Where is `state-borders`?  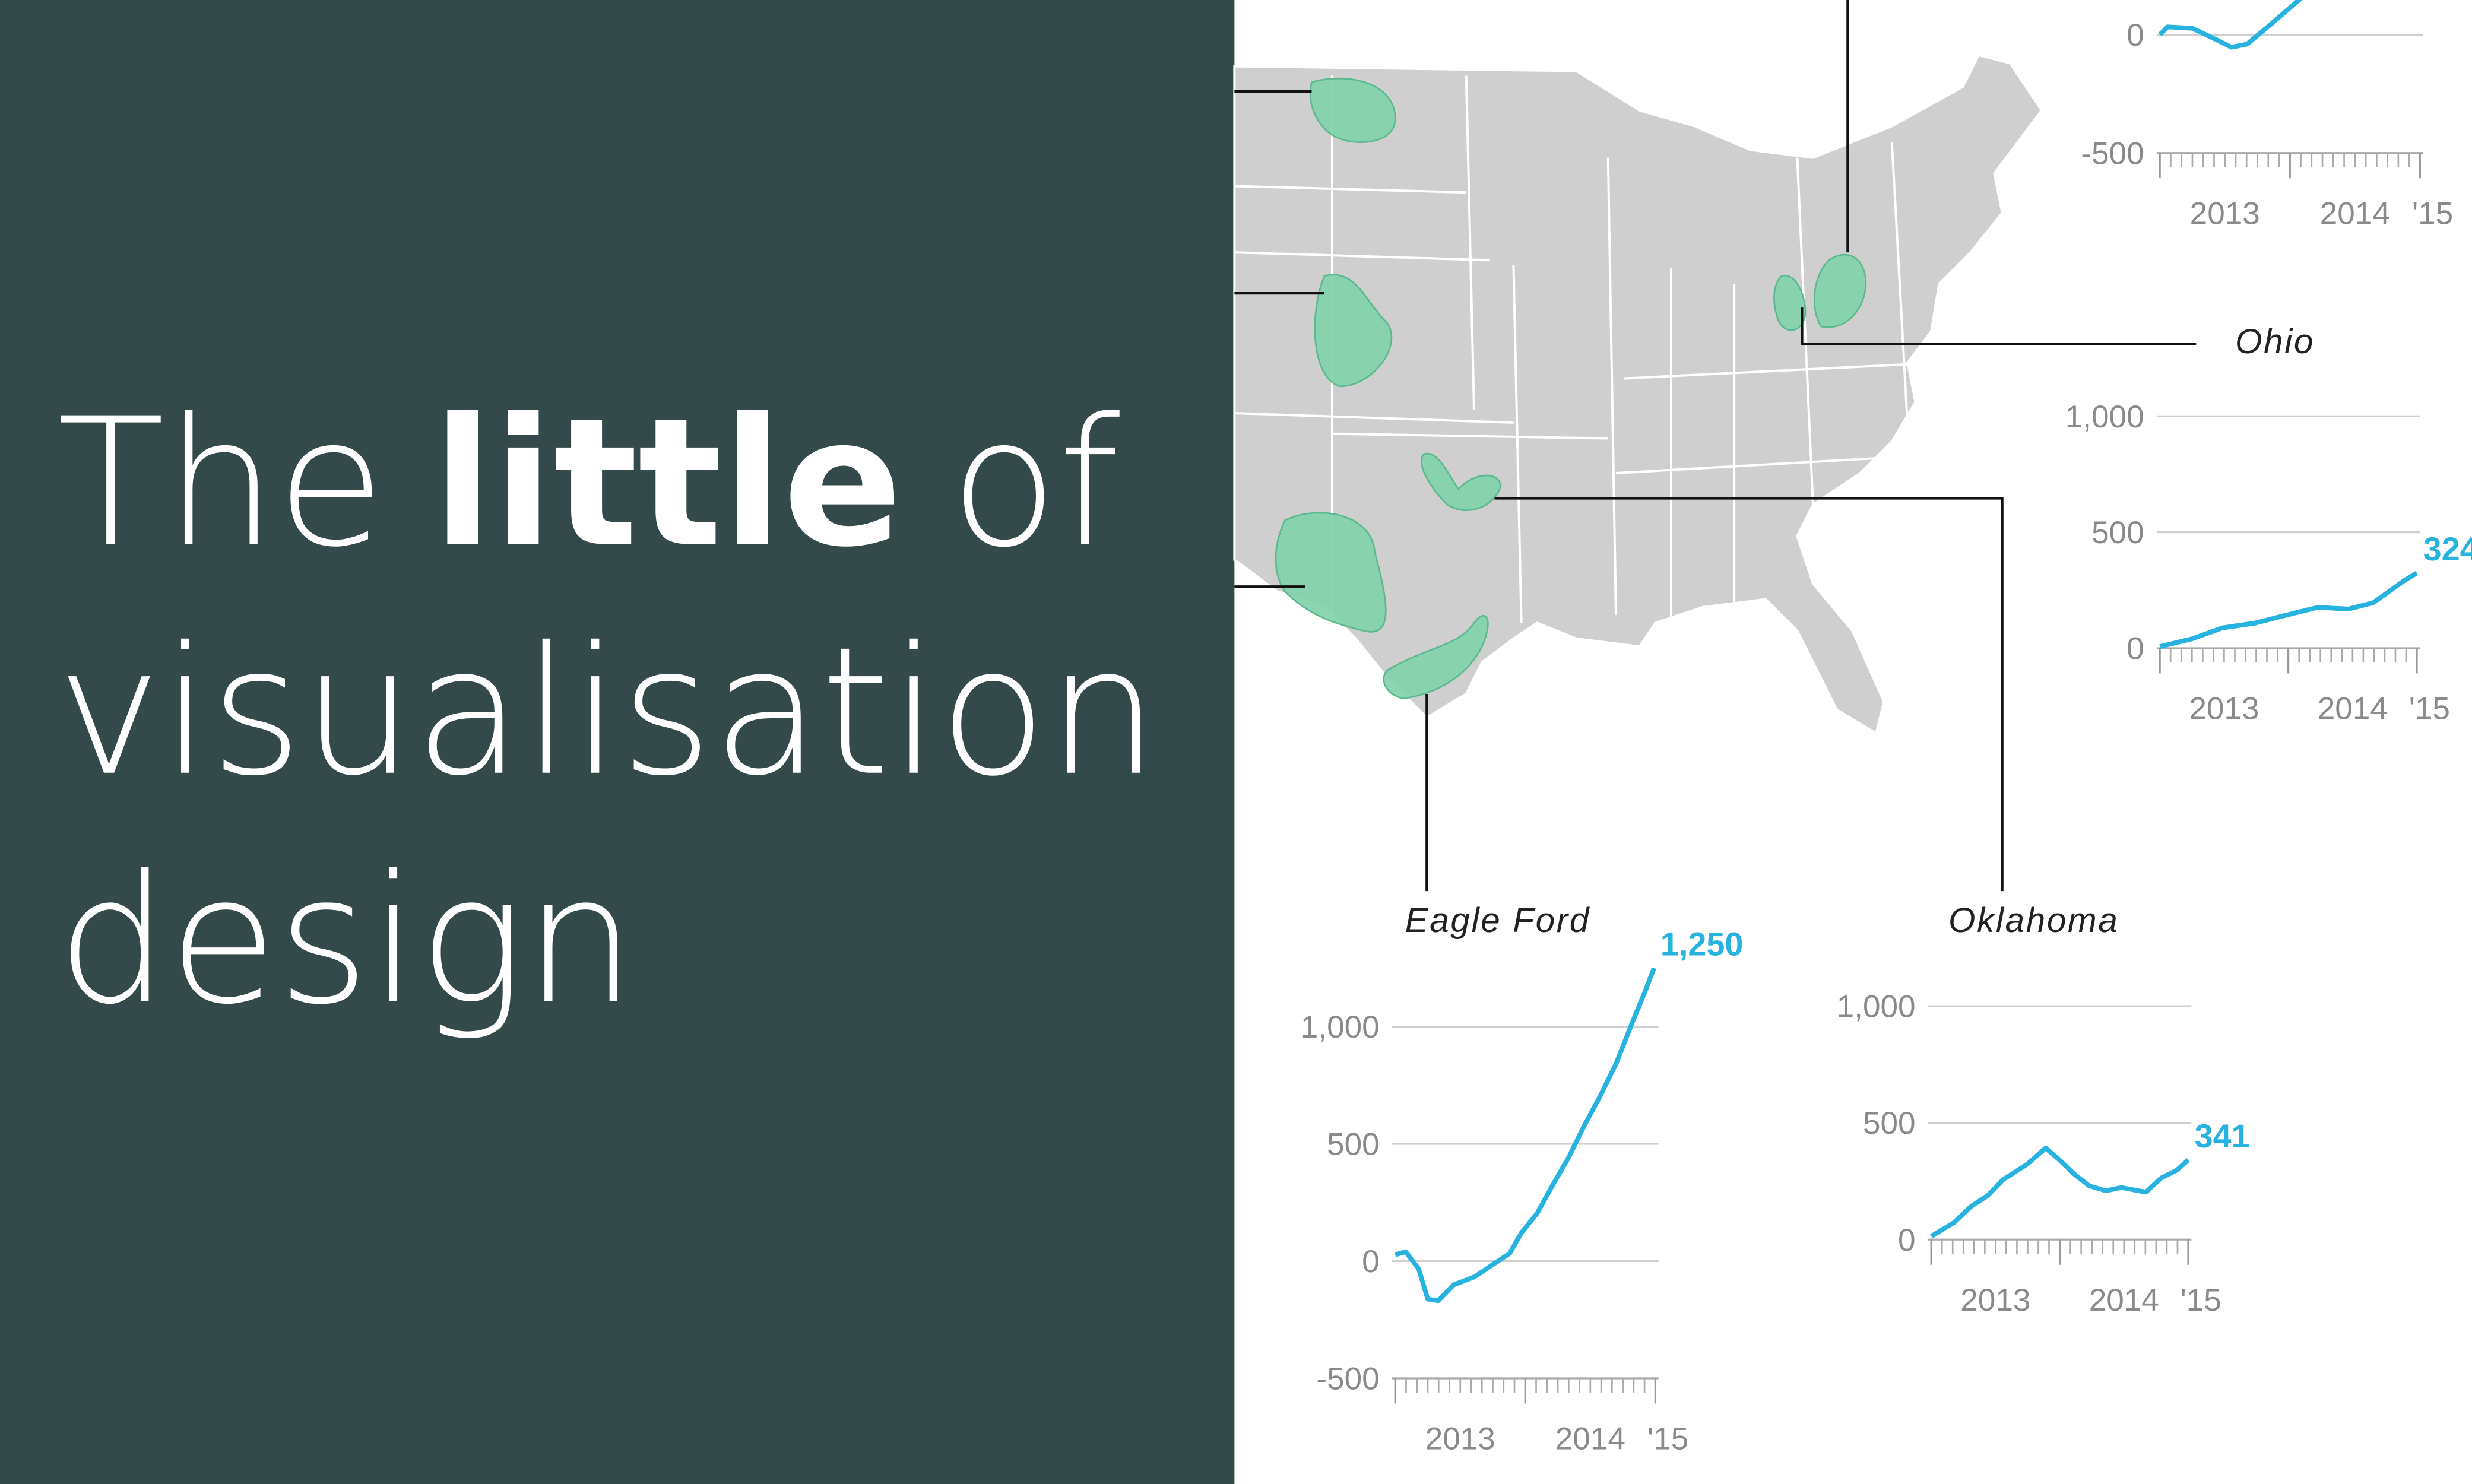
state-borders is located at coordinates (1586, 349).